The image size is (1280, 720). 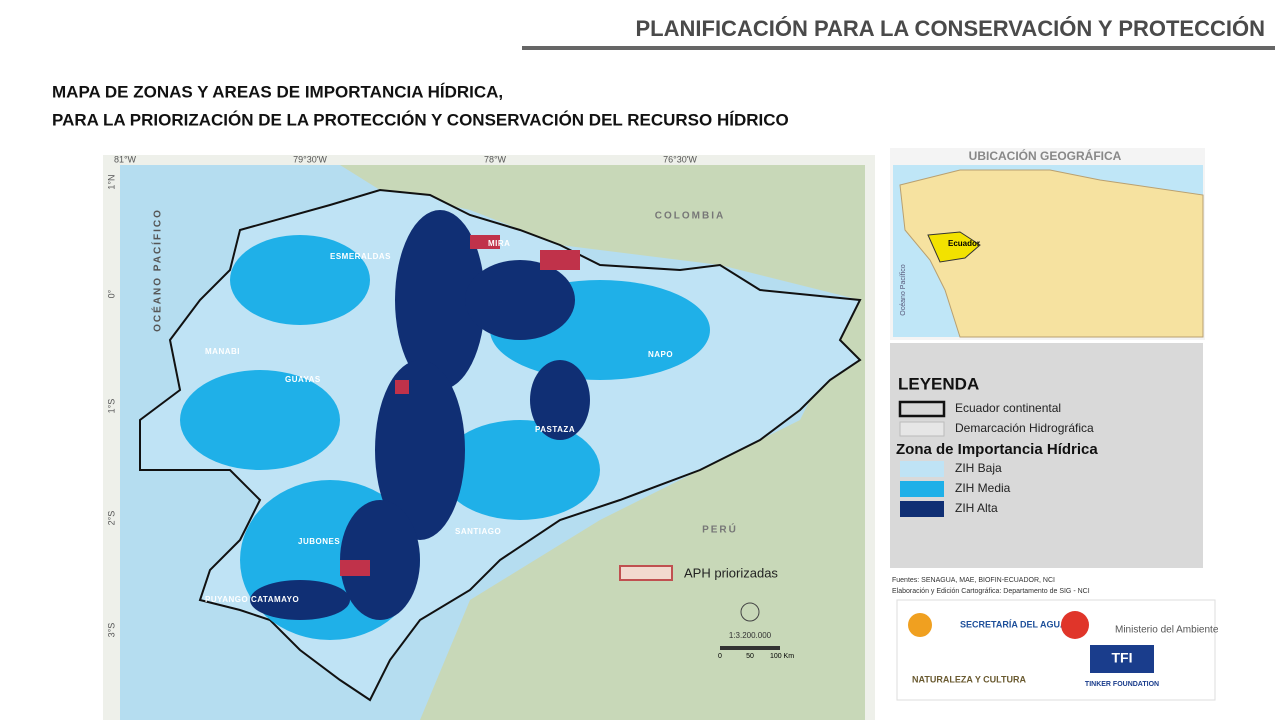 I want to click on region-label: ESMERALDAS, so click(x=360, y=256).